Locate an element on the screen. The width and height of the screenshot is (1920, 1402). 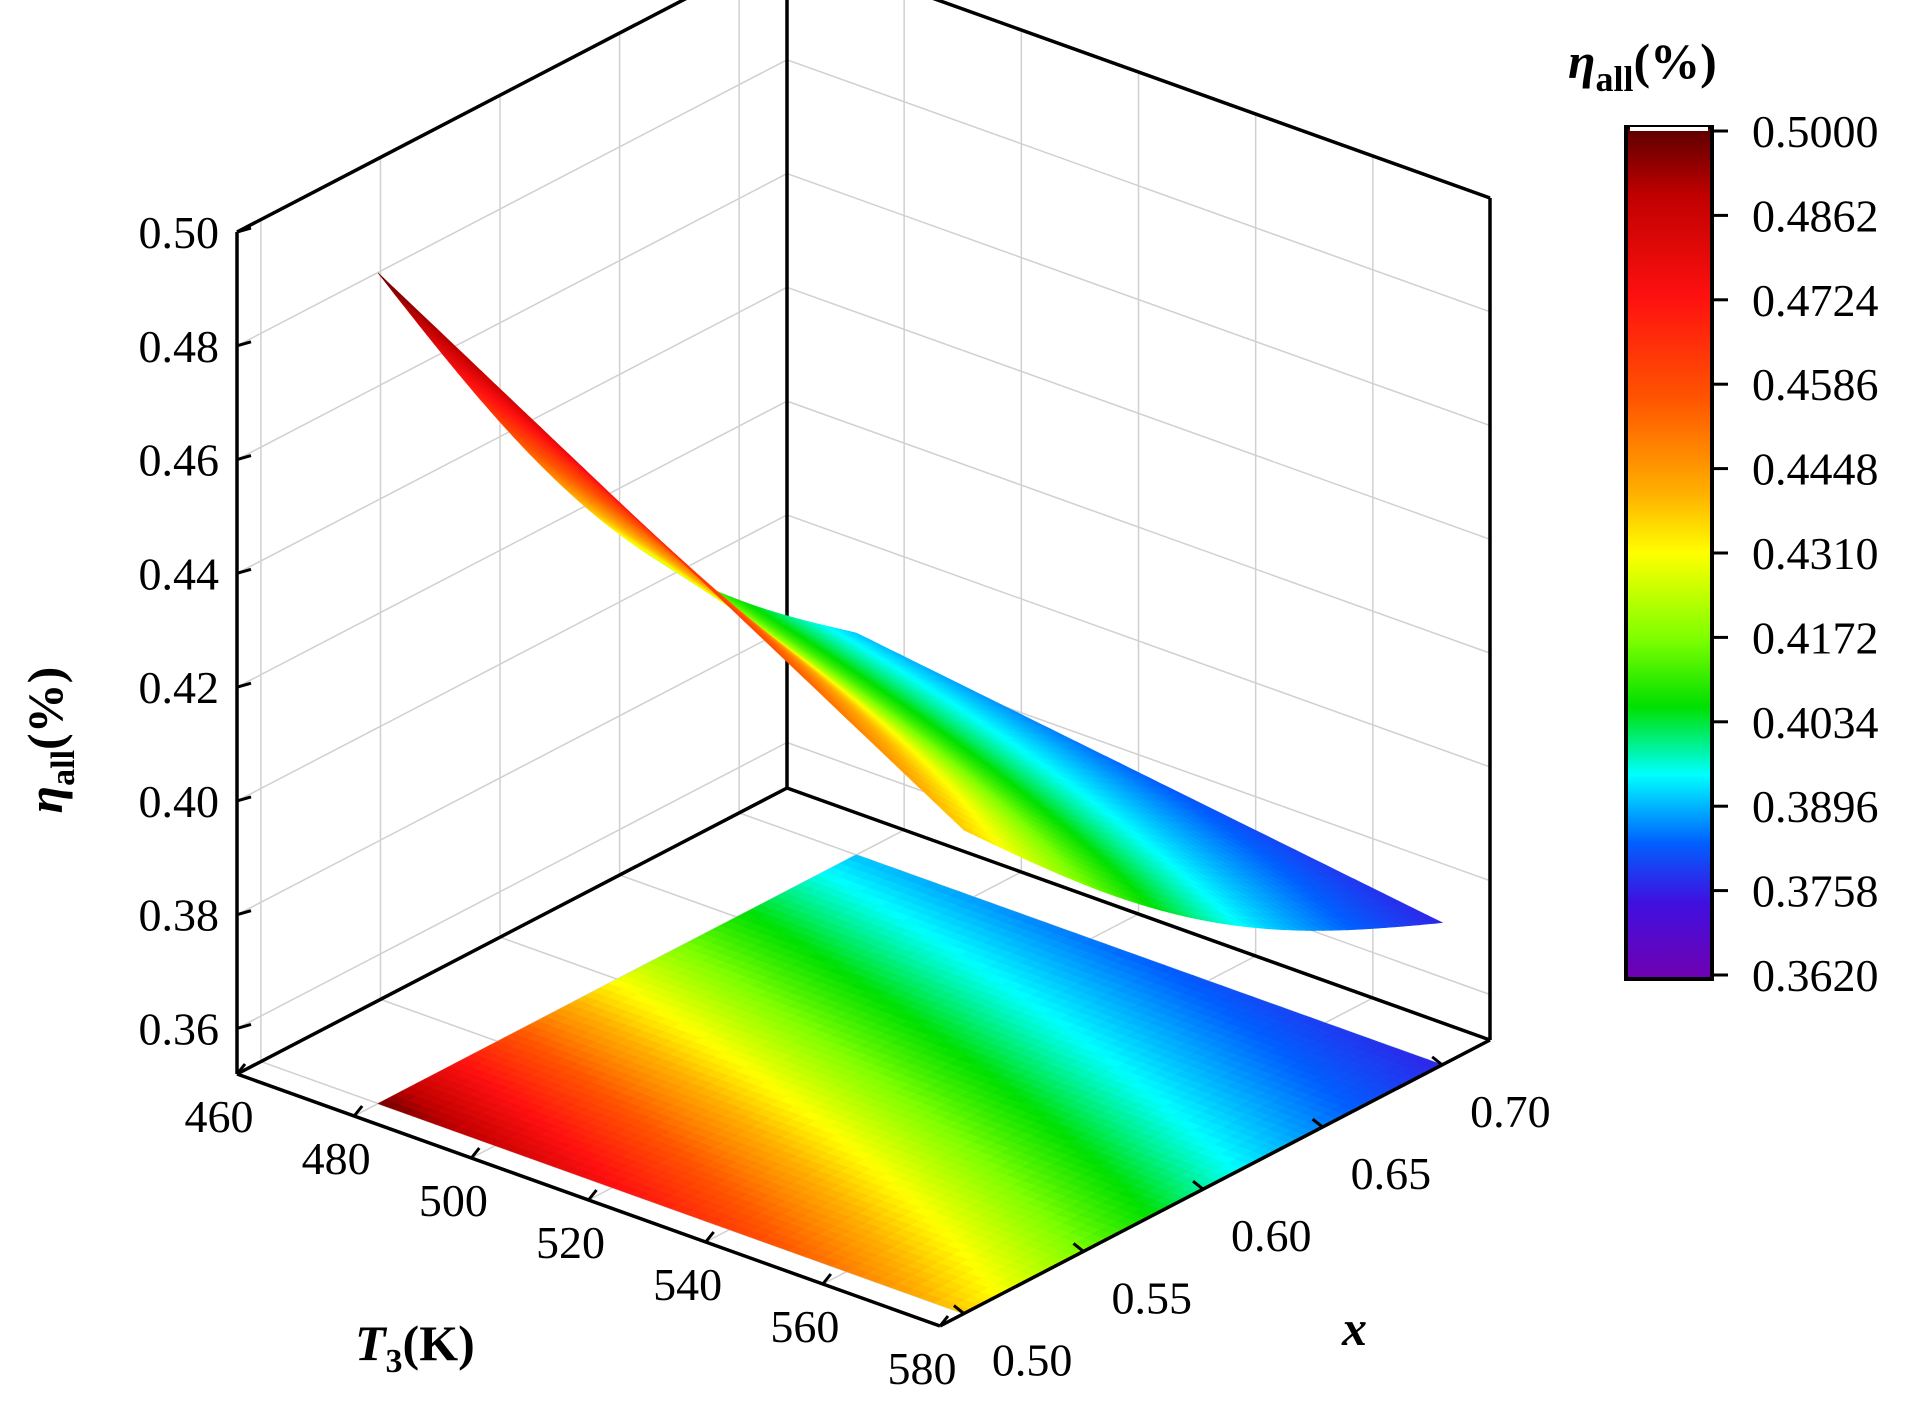
y-tick-label: 0.60 is located at coordinates (1271, 1235).